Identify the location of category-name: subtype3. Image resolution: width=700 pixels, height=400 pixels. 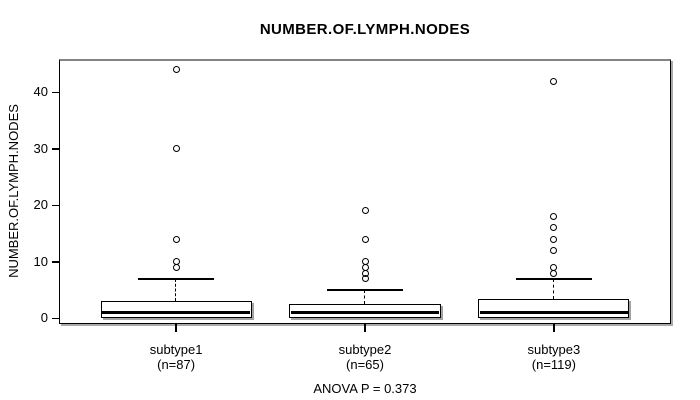
(554, 349).